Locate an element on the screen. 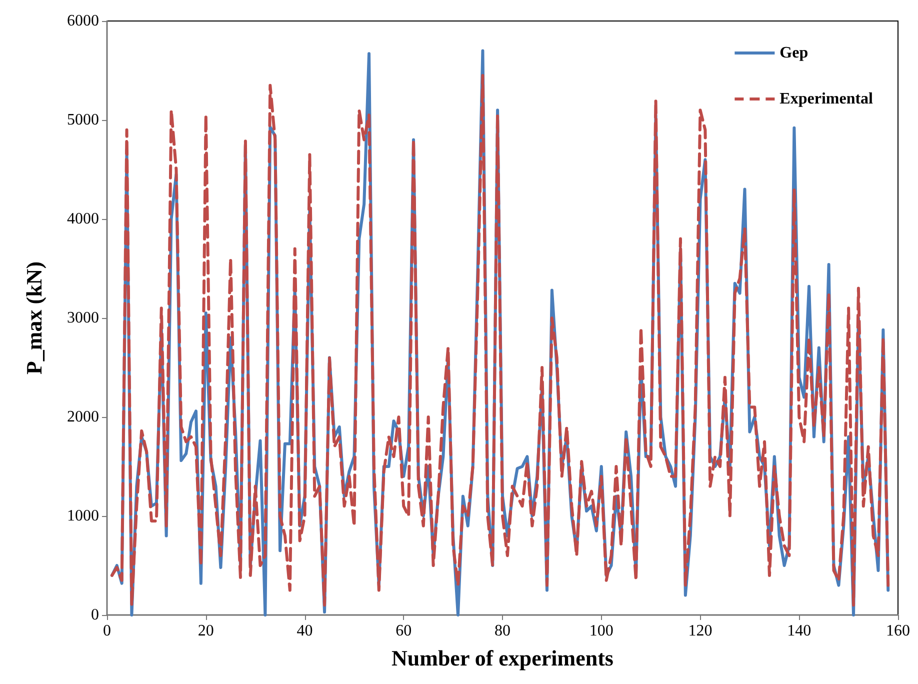 Image resolution: width=918 pixels, height=684 pixels. y-tick-label: 3000 is located at coordinates (83, 318).